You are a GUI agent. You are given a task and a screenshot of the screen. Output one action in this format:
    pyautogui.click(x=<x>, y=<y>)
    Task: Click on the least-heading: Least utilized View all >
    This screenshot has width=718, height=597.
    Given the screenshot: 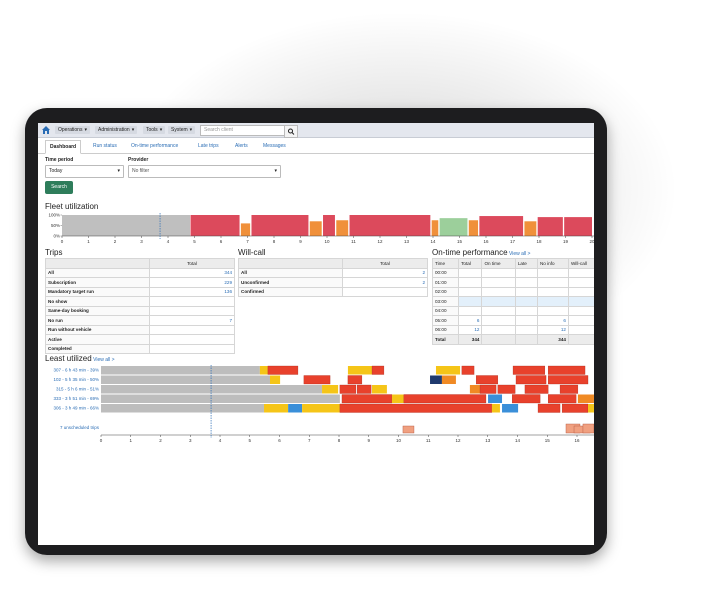 What is the action you would take?
    pyautogui.click(x=80, y=358)
    